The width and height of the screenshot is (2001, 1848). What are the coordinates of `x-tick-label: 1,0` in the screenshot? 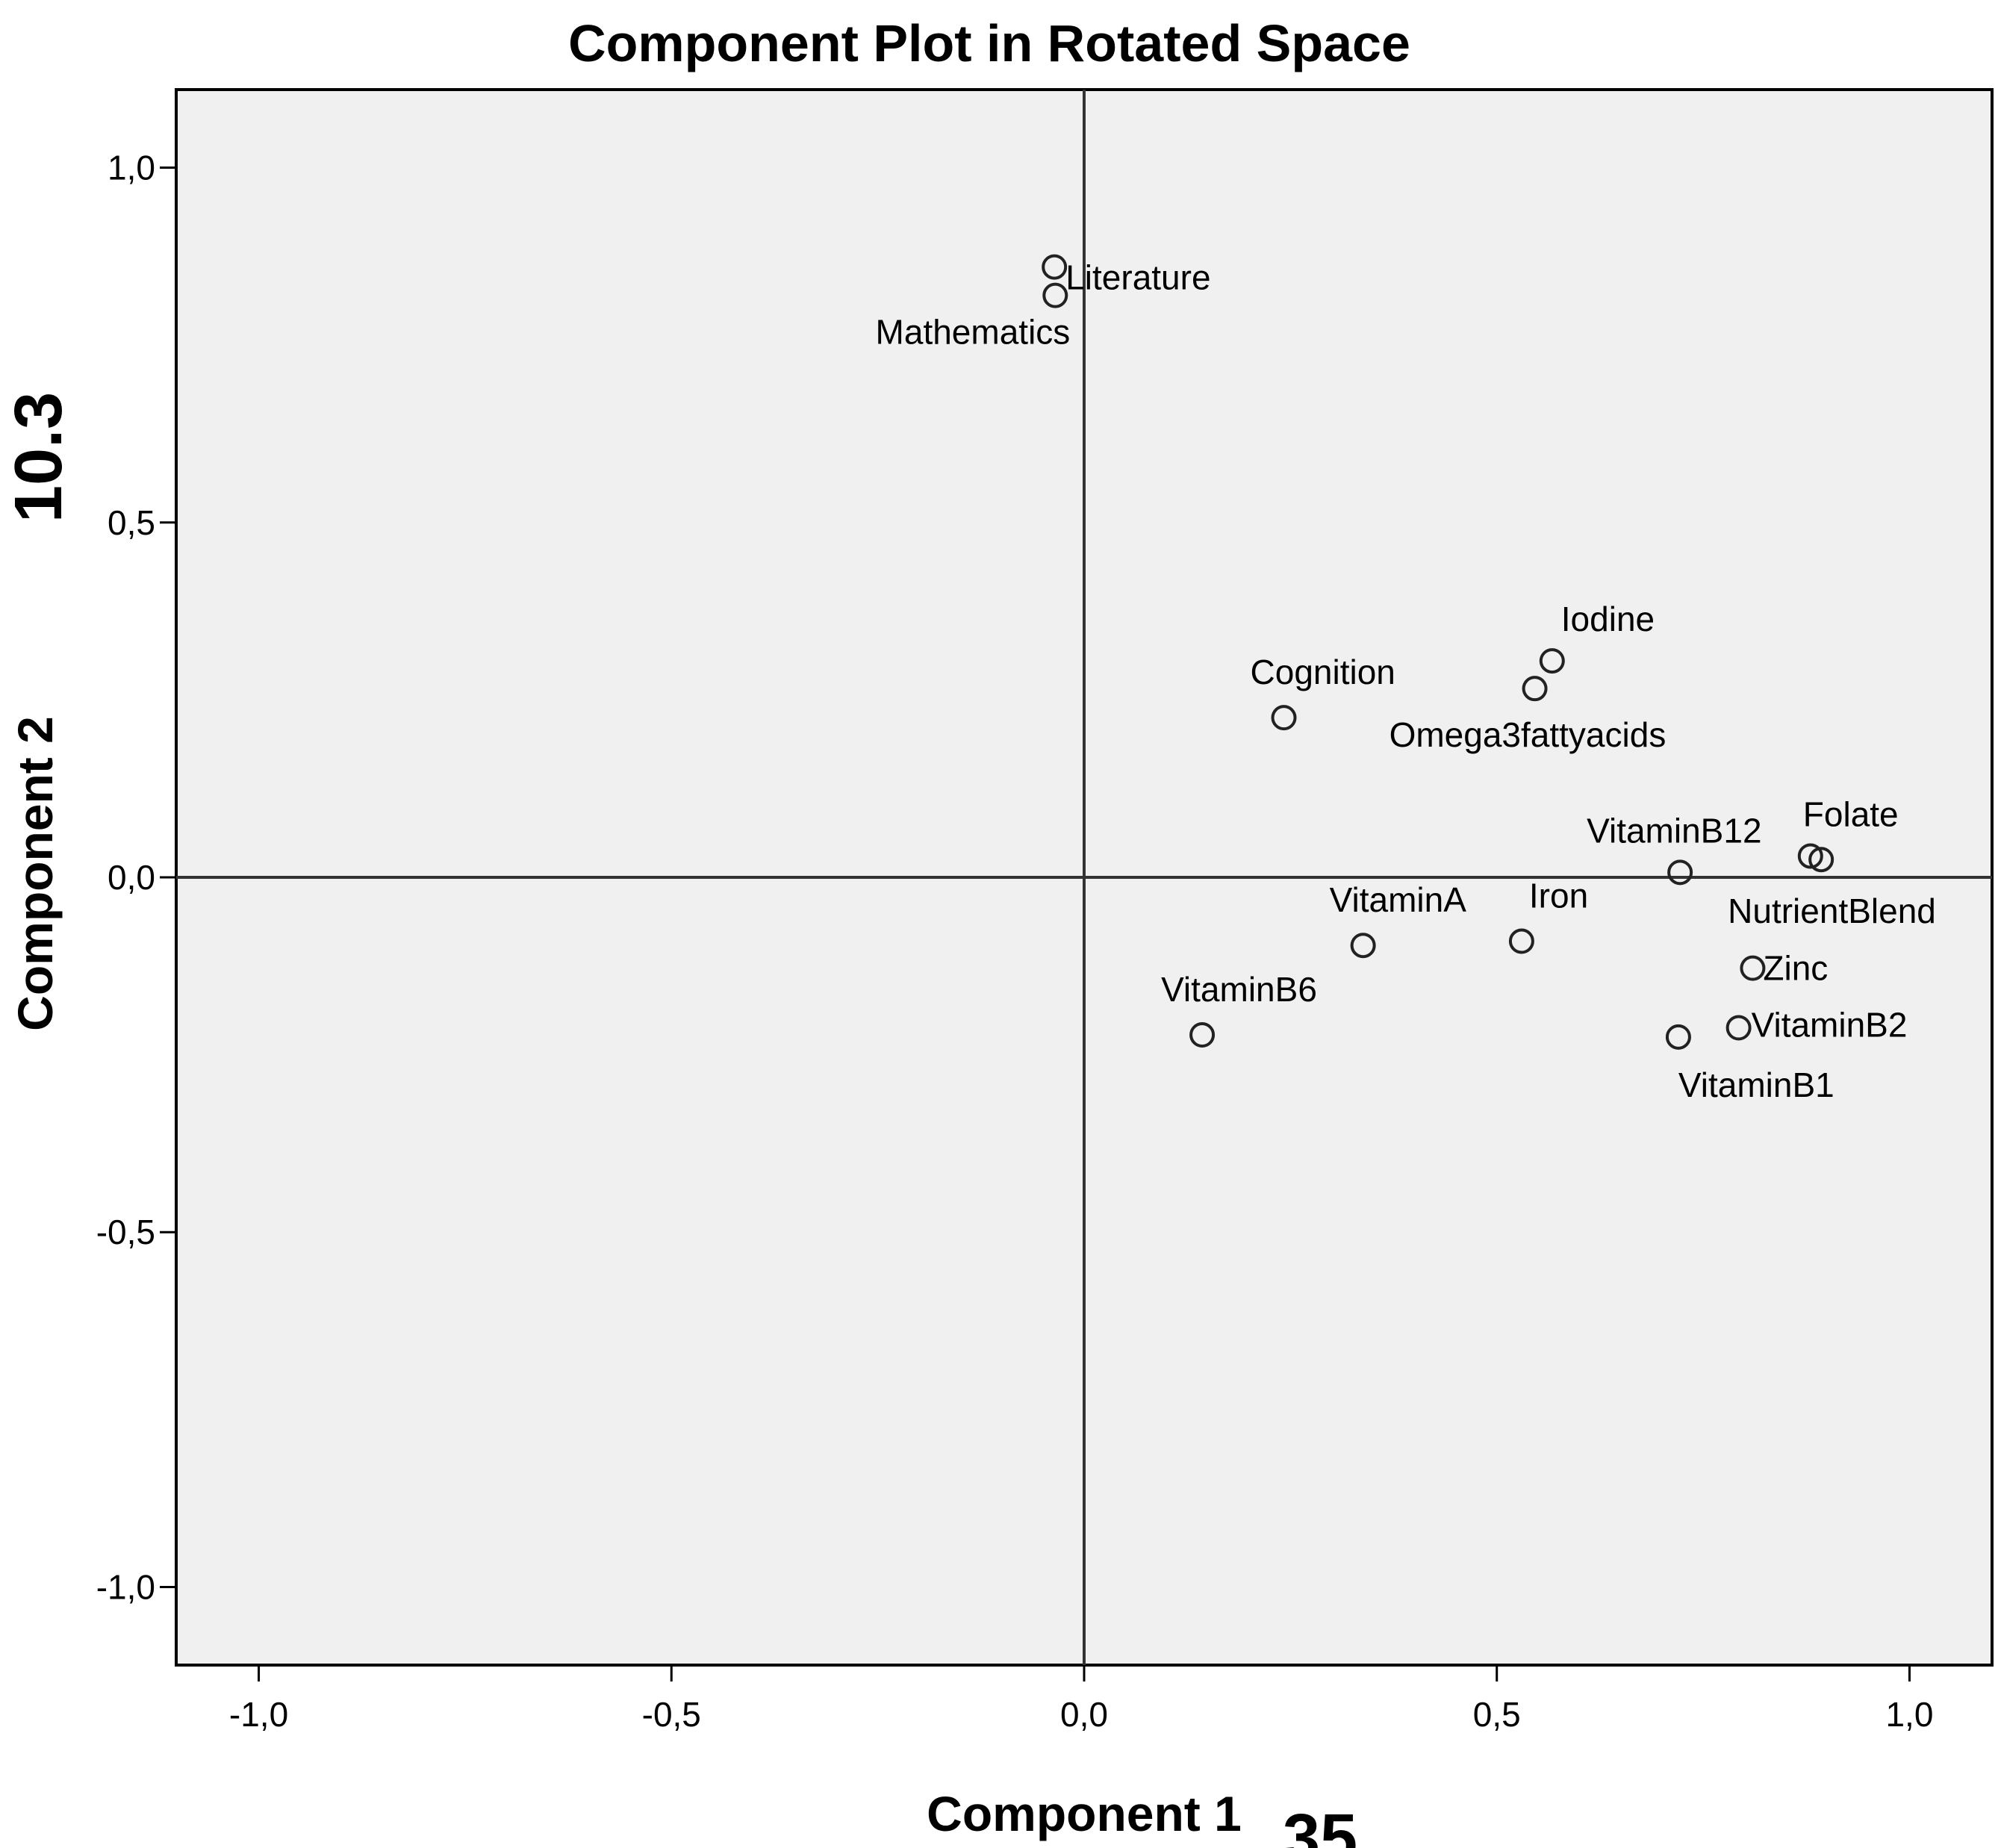 It's located at (1909, 1714).